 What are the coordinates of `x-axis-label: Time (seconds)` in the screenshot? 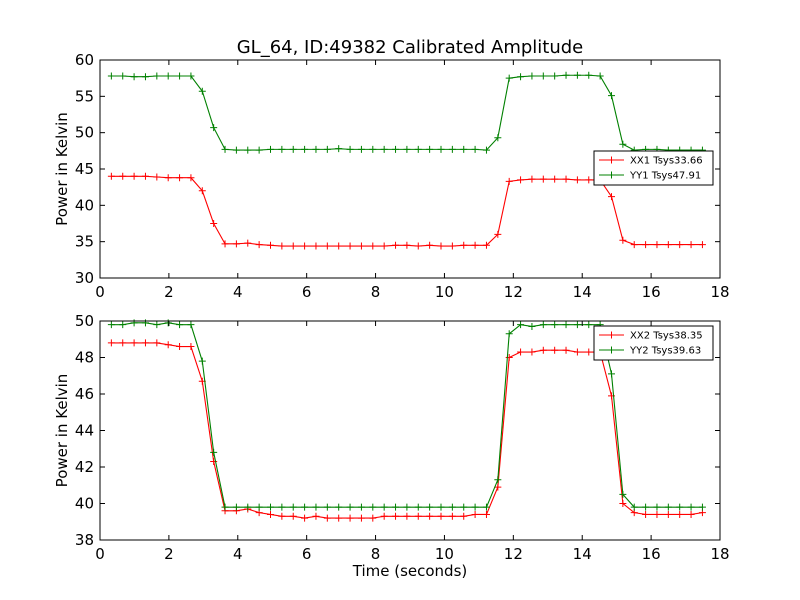 It's located at (410, 571).